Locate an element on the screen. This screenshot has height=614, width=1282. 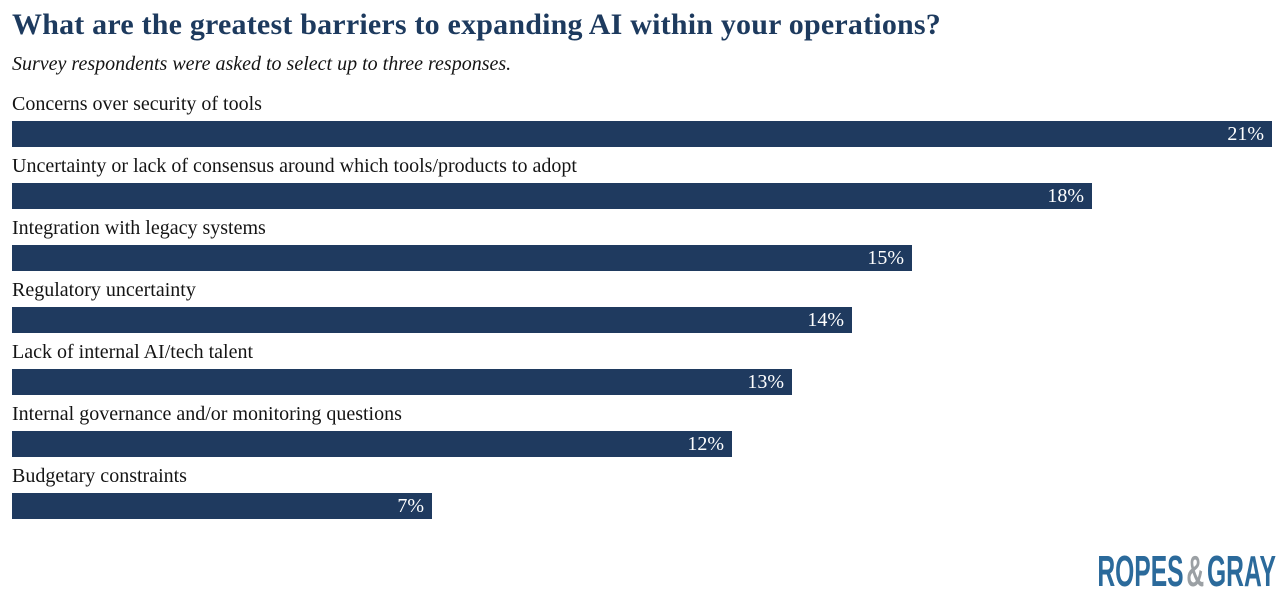
bar-value: 12% is located at coordinates (705, 443).